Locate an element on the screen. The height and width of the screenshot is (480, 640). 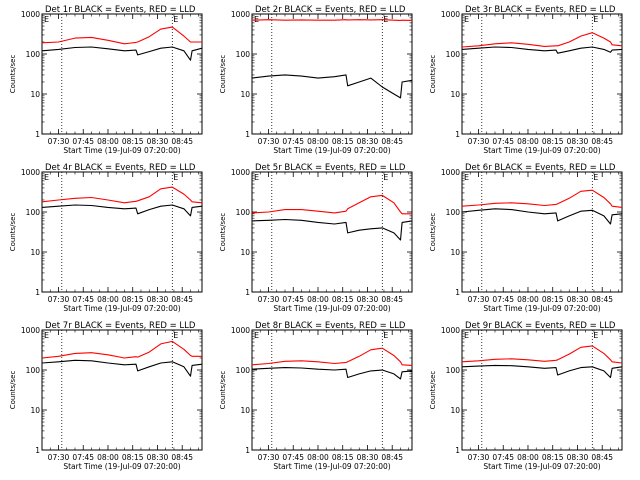
panel-title: Det 6r BLACK = Events, RED = LLD is located at coordinates (540, 168).